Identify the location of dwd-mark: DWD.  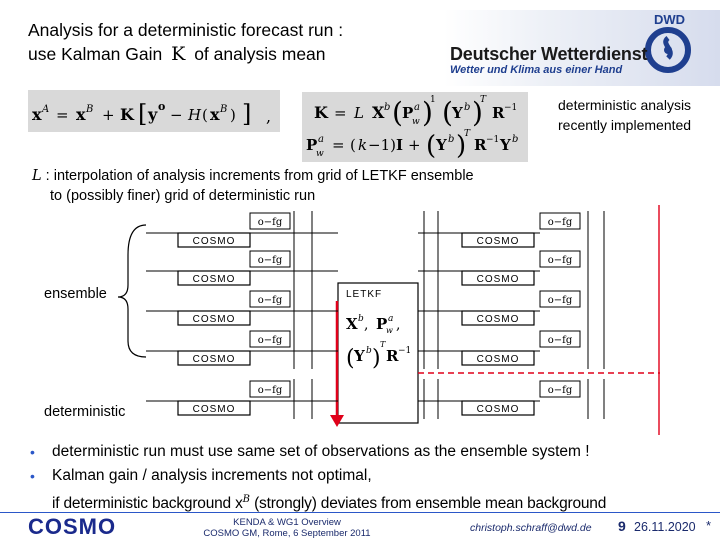
(669, 19).